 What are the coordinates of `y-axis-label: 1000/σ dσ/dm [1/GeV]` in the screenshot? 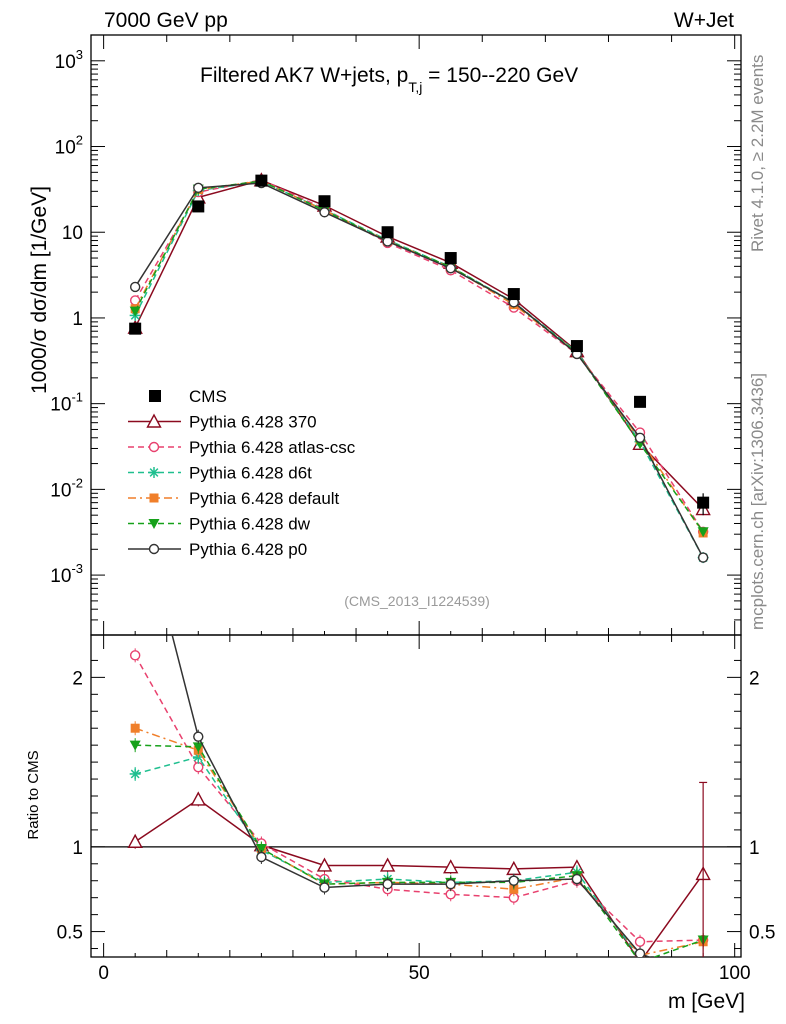 It's located at (39, 290).